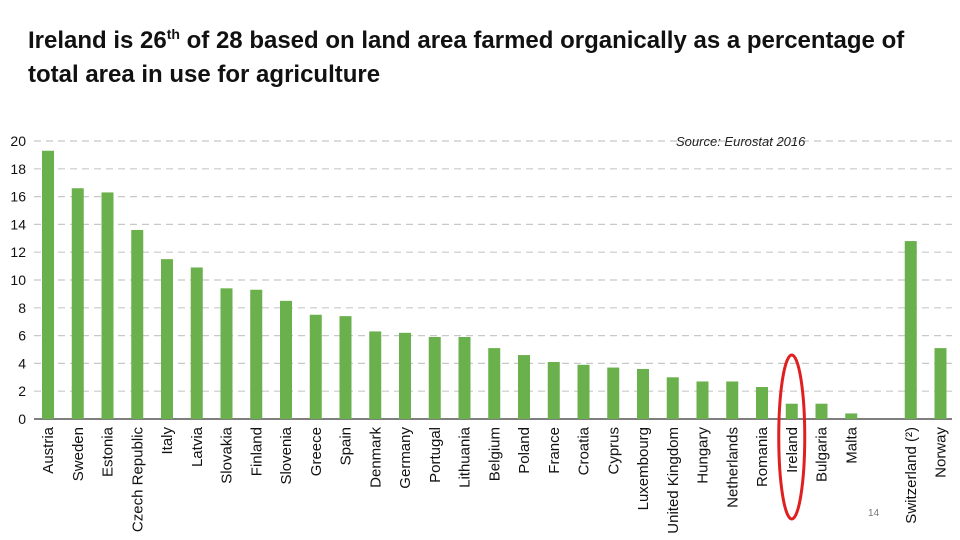 The image size is (960, 540). What do you see at coordinates (197, 446) in the screenshot?
I see `x-tick-label: Latvia` at bounding box center [197, 446].